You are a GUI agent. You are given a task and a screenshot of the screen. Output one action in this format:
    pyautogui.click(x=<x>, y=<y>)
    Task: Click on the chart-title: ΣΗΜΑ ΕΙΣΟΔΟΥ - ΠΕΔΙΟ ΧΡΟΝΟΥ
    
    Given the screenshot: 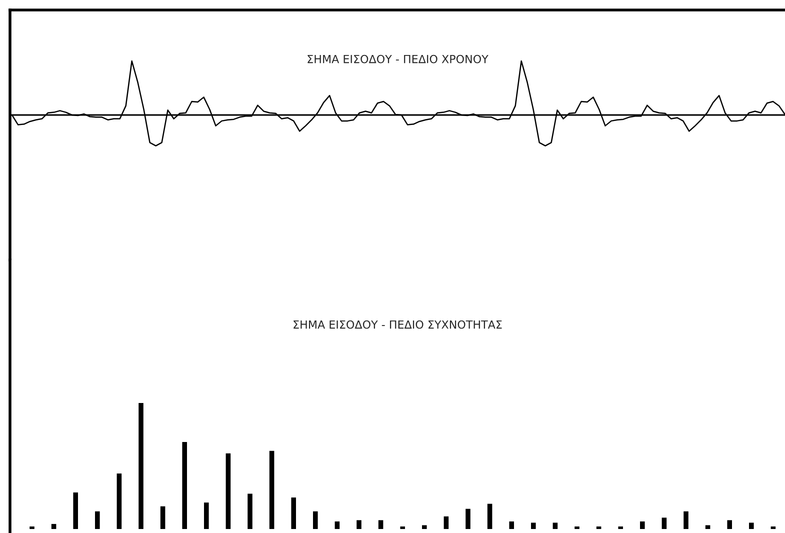 What is the action you would take?
    pyautogui.click(x=398, y=59)
    